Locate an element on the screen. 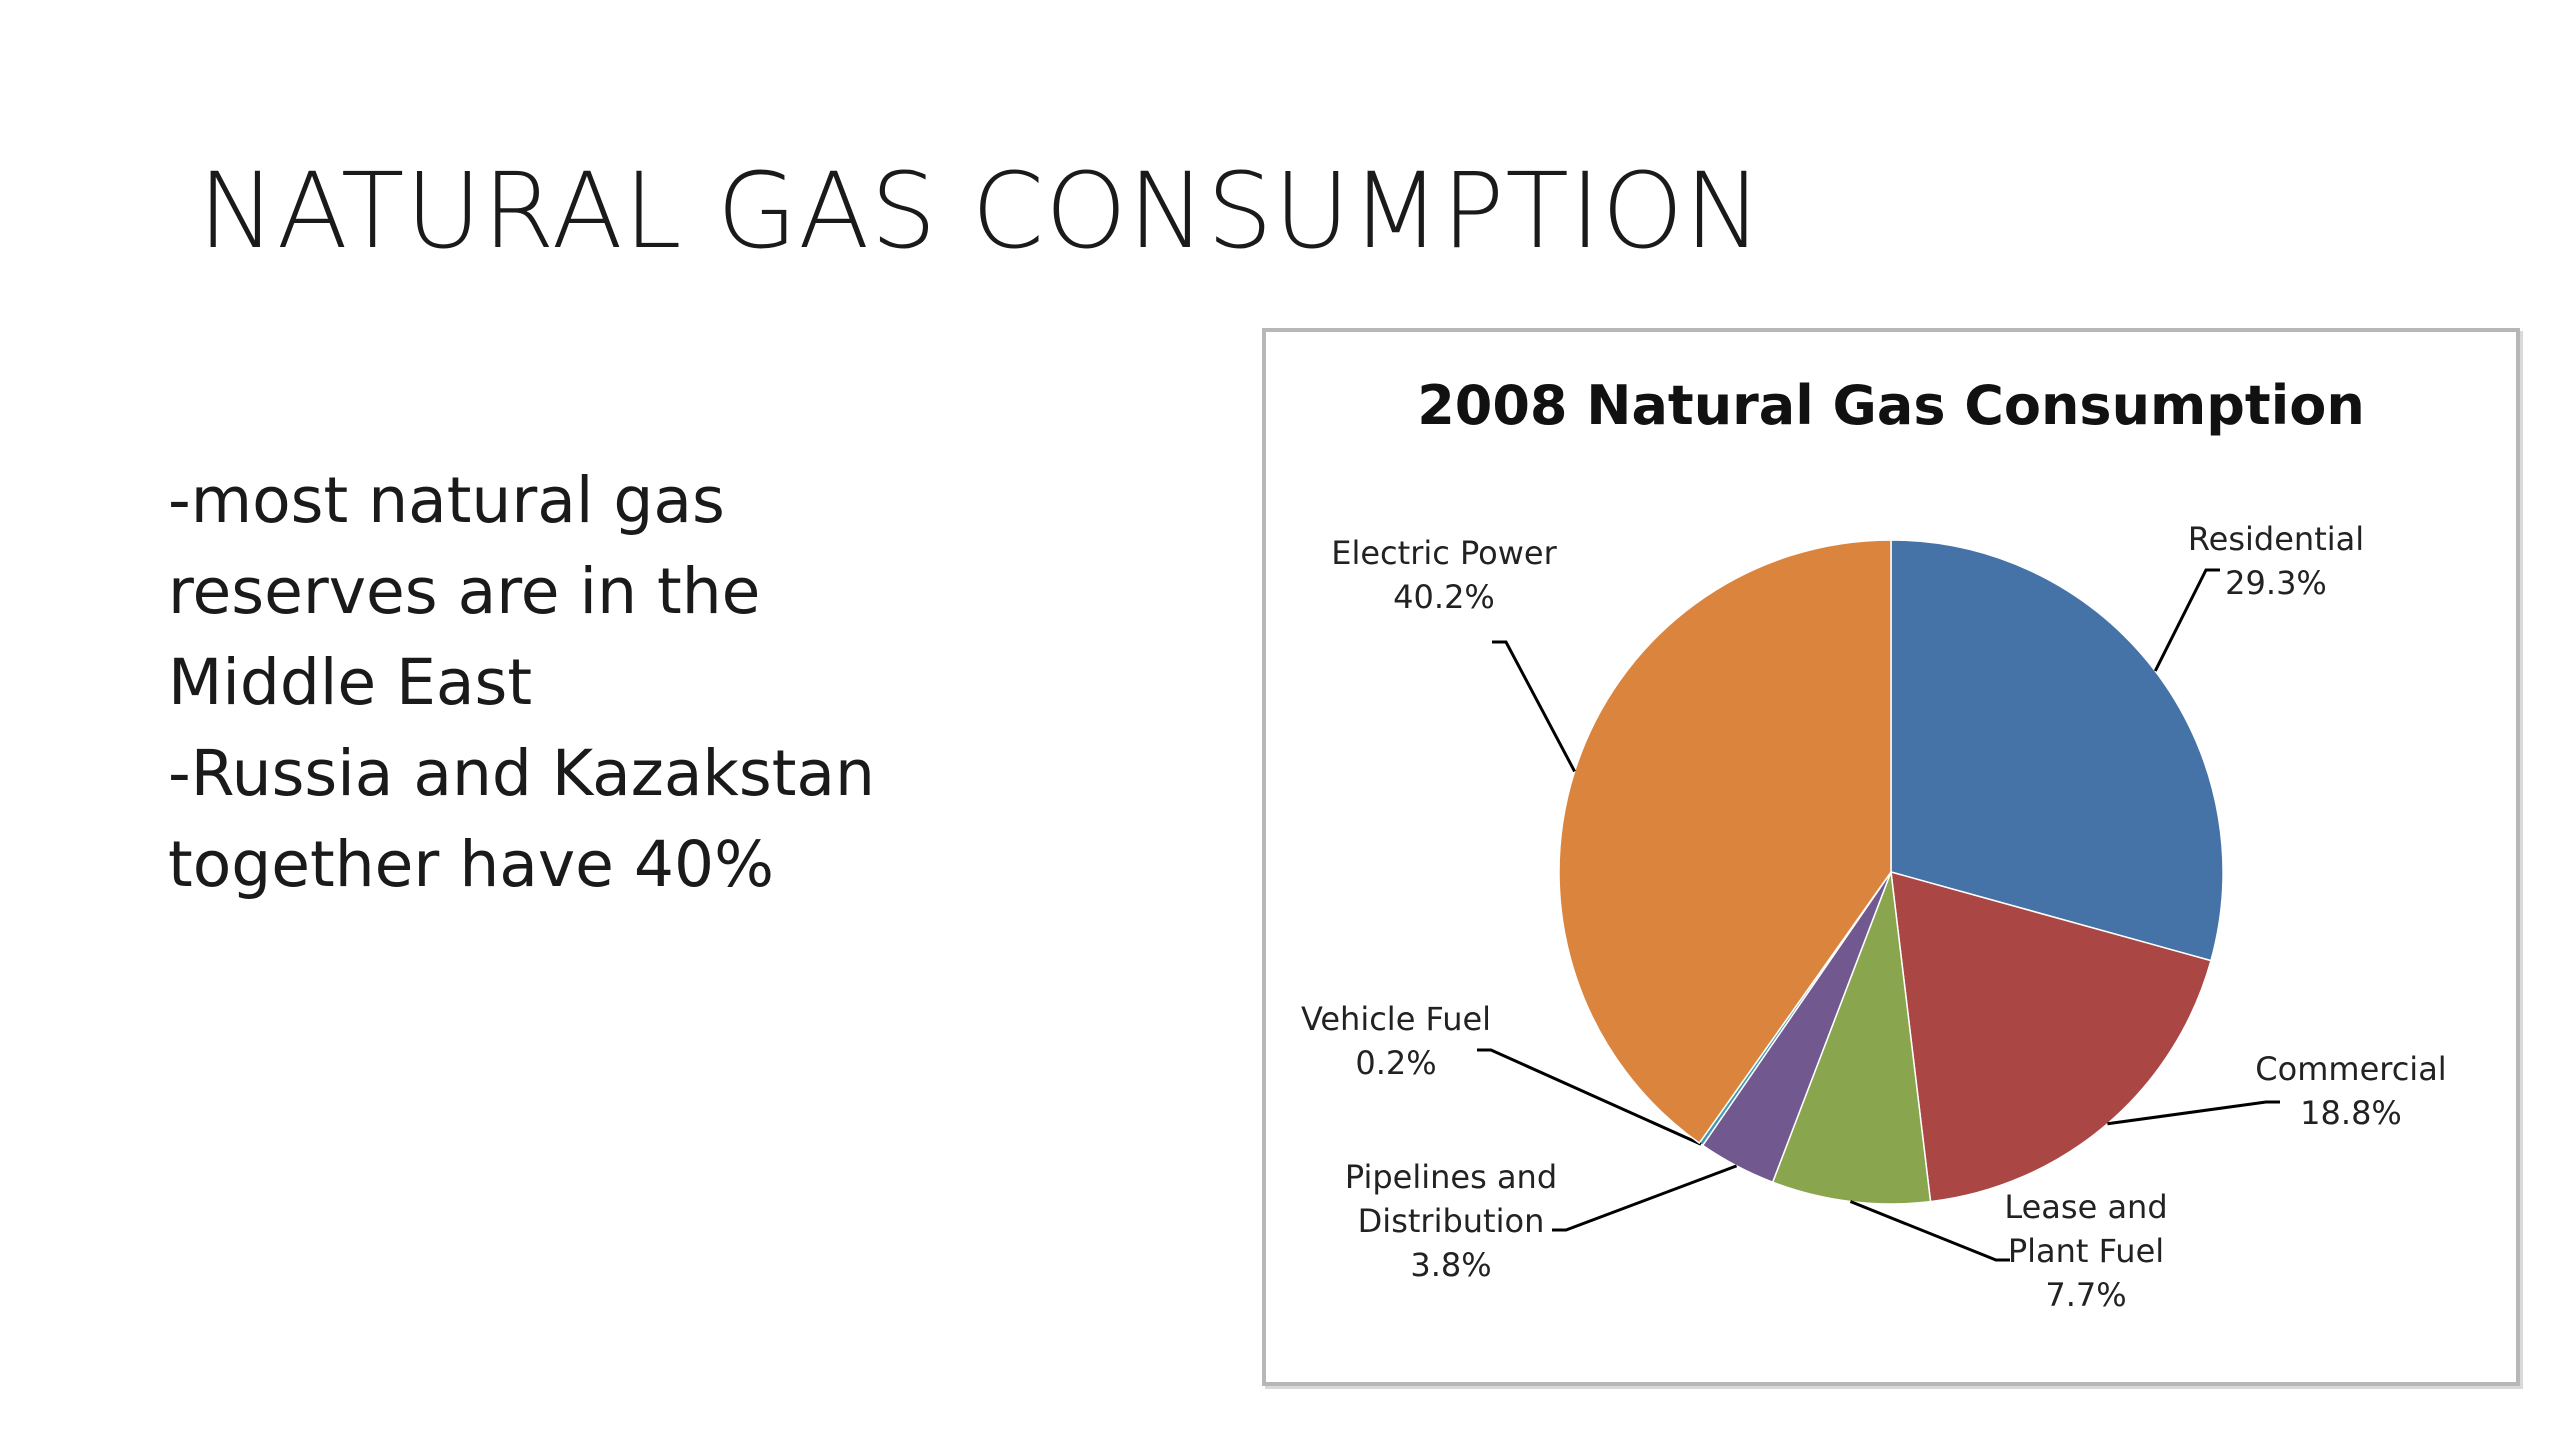 Image resolution: width=2560 pixels, height=1440 pixels. bullet-line: Middle East is located at coordinates (350, 682).